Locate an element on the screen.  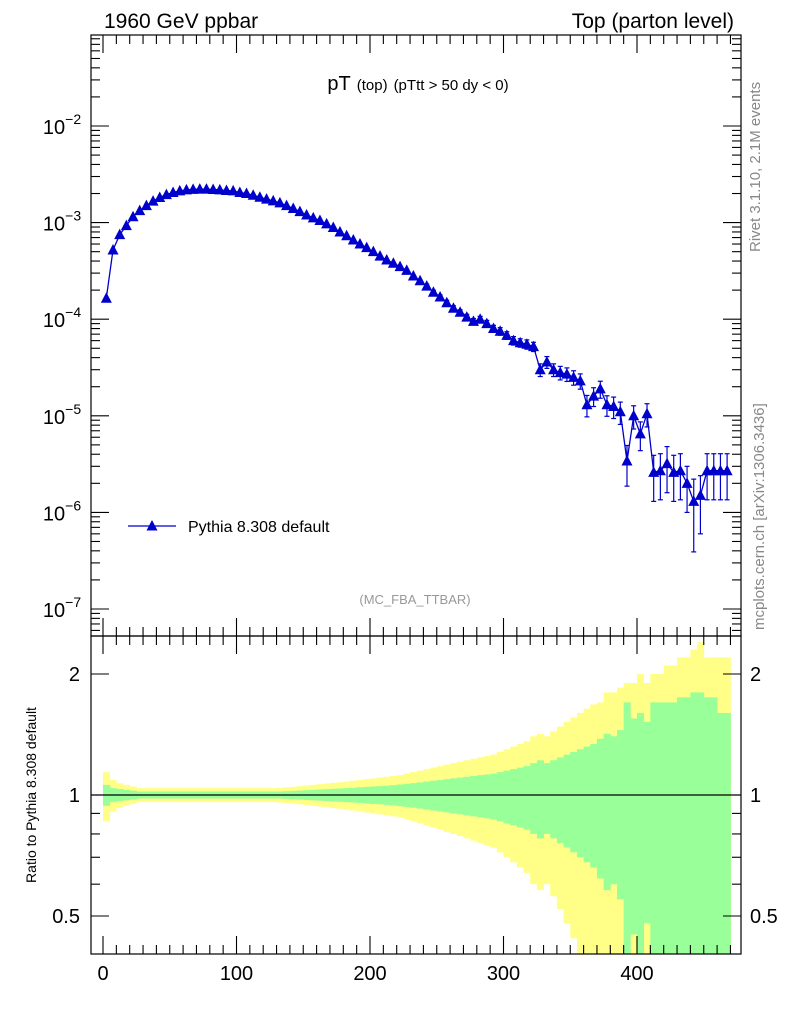
ratio-y-tick-label: 1 is located at coordinates (74, 796).